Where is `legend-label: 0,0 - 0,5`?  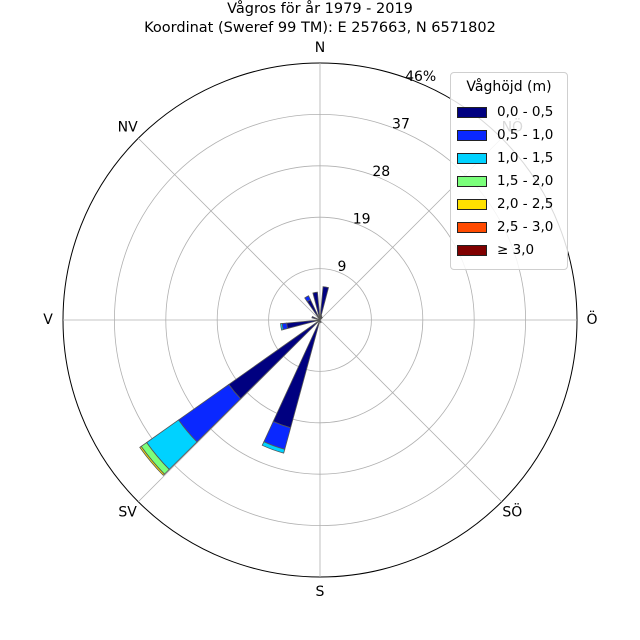 legend-label: 0,0 - 0,5 is located at coordinates (525, 112).